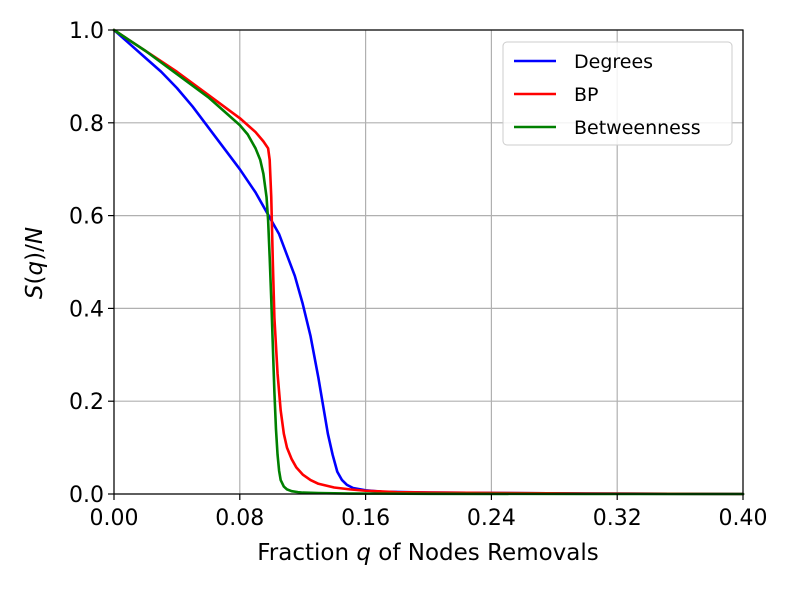 Image resolution: width=793 pixels, height=594 pixels. I want to click on legend-label-betweenness: Betweenness, so click(637, 128).